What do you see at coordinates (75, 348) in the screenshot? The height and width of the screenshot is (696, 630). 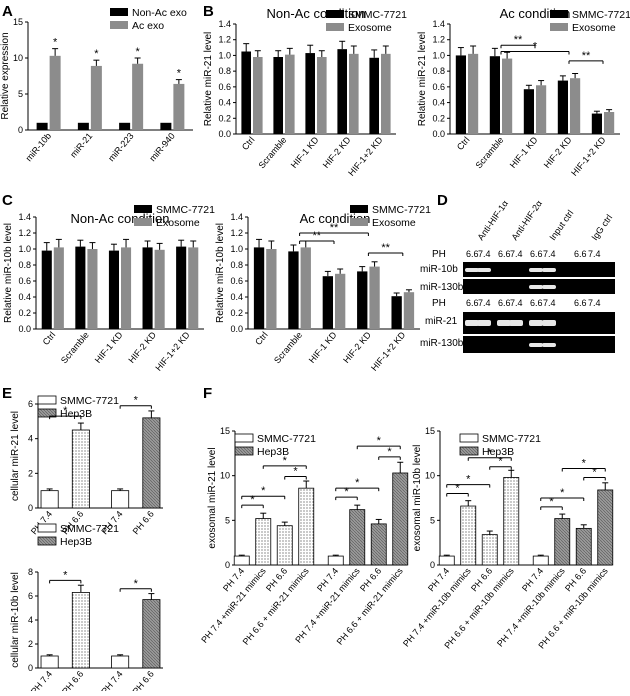 I see `x-tick-label: Scramble` at bounding box center [75, 348].